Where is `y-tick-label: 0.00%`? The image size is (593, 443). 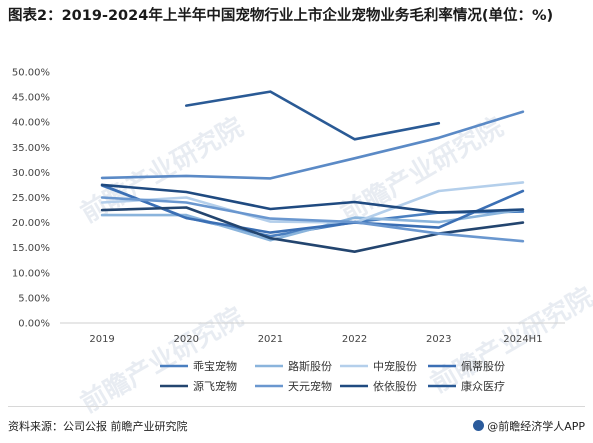
y-tick-label: 0.00% is located at coordinates (34, 324).